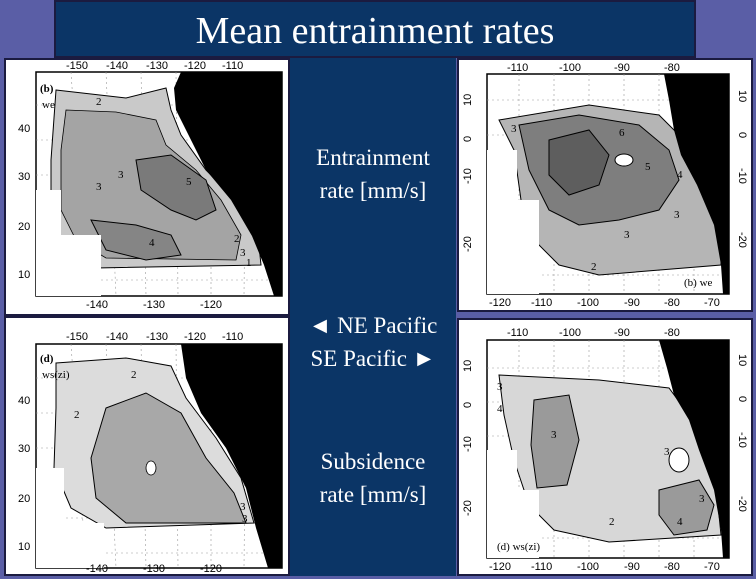 This screenshot has width=756, height=579. What do you see at coordinates (161, 447) in the screenshot?
I see `ne-bottom-contour-labels: 2 2 3 3` at bounding box center [161, 447].